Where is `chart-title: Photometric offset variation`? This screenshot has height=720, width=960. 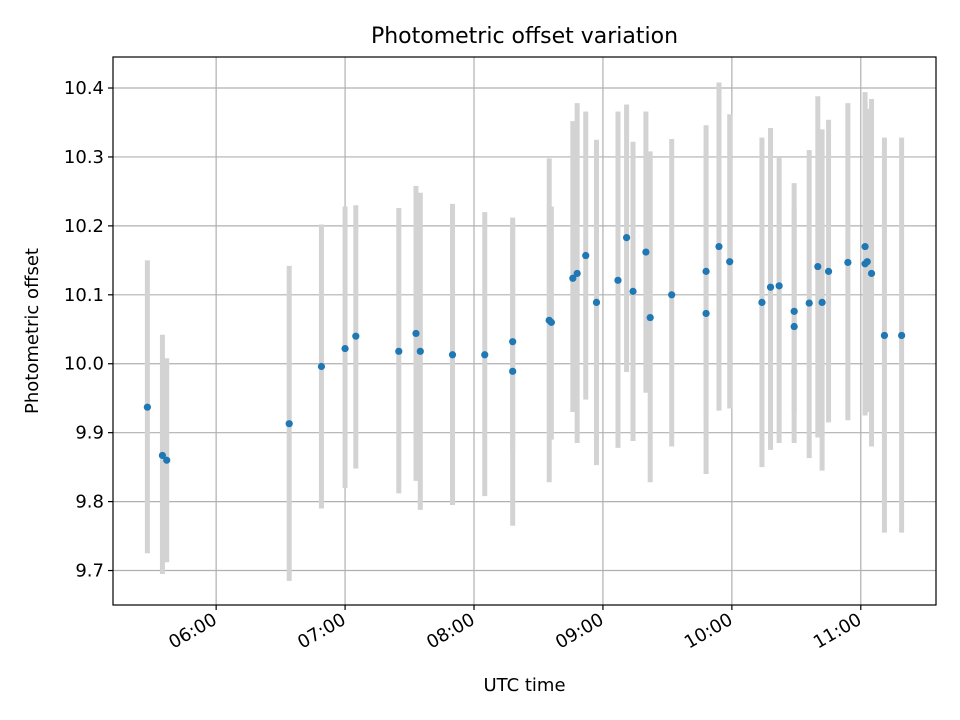 chart-title: Photometric offset variation is located at coordinates (524, 36).